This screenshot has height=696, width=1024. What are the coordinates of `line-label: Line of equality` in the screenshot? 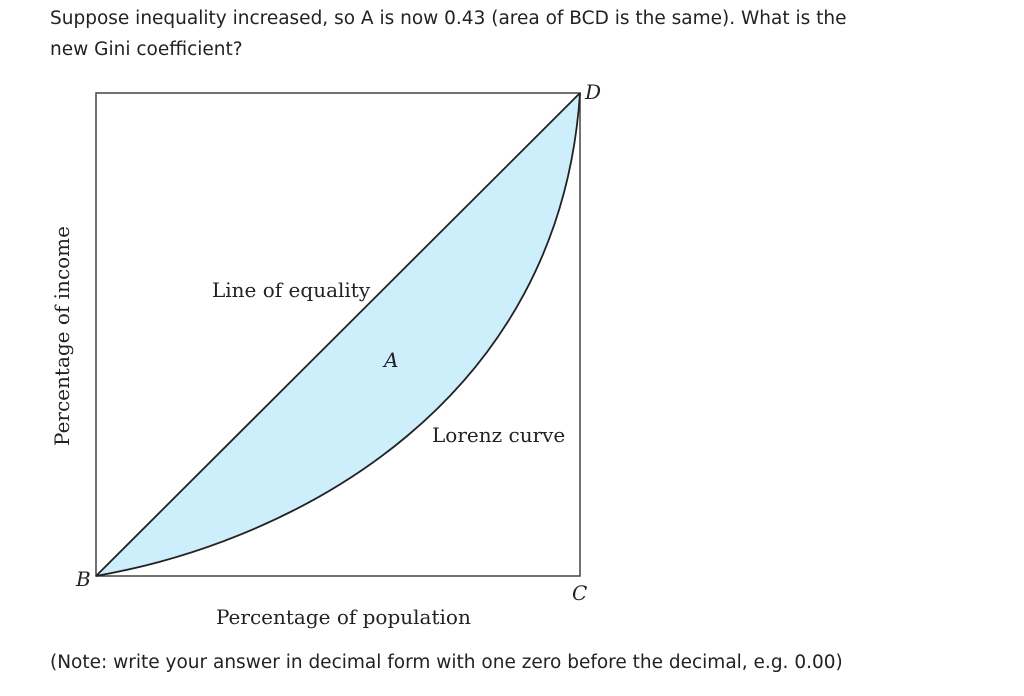 It's located at (291, 290).